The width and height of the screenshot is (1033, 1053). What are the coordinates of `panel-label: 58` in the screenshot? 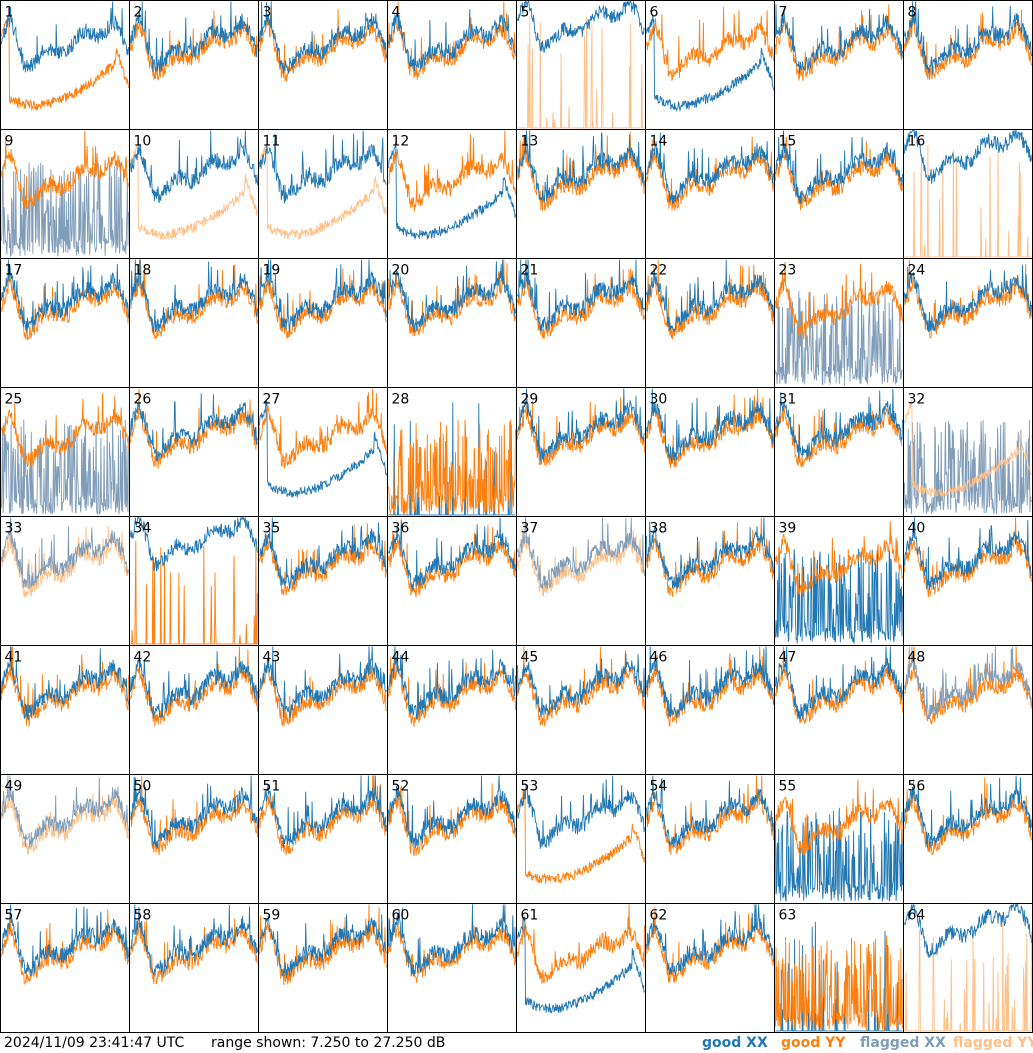 It's located at (143, 916).